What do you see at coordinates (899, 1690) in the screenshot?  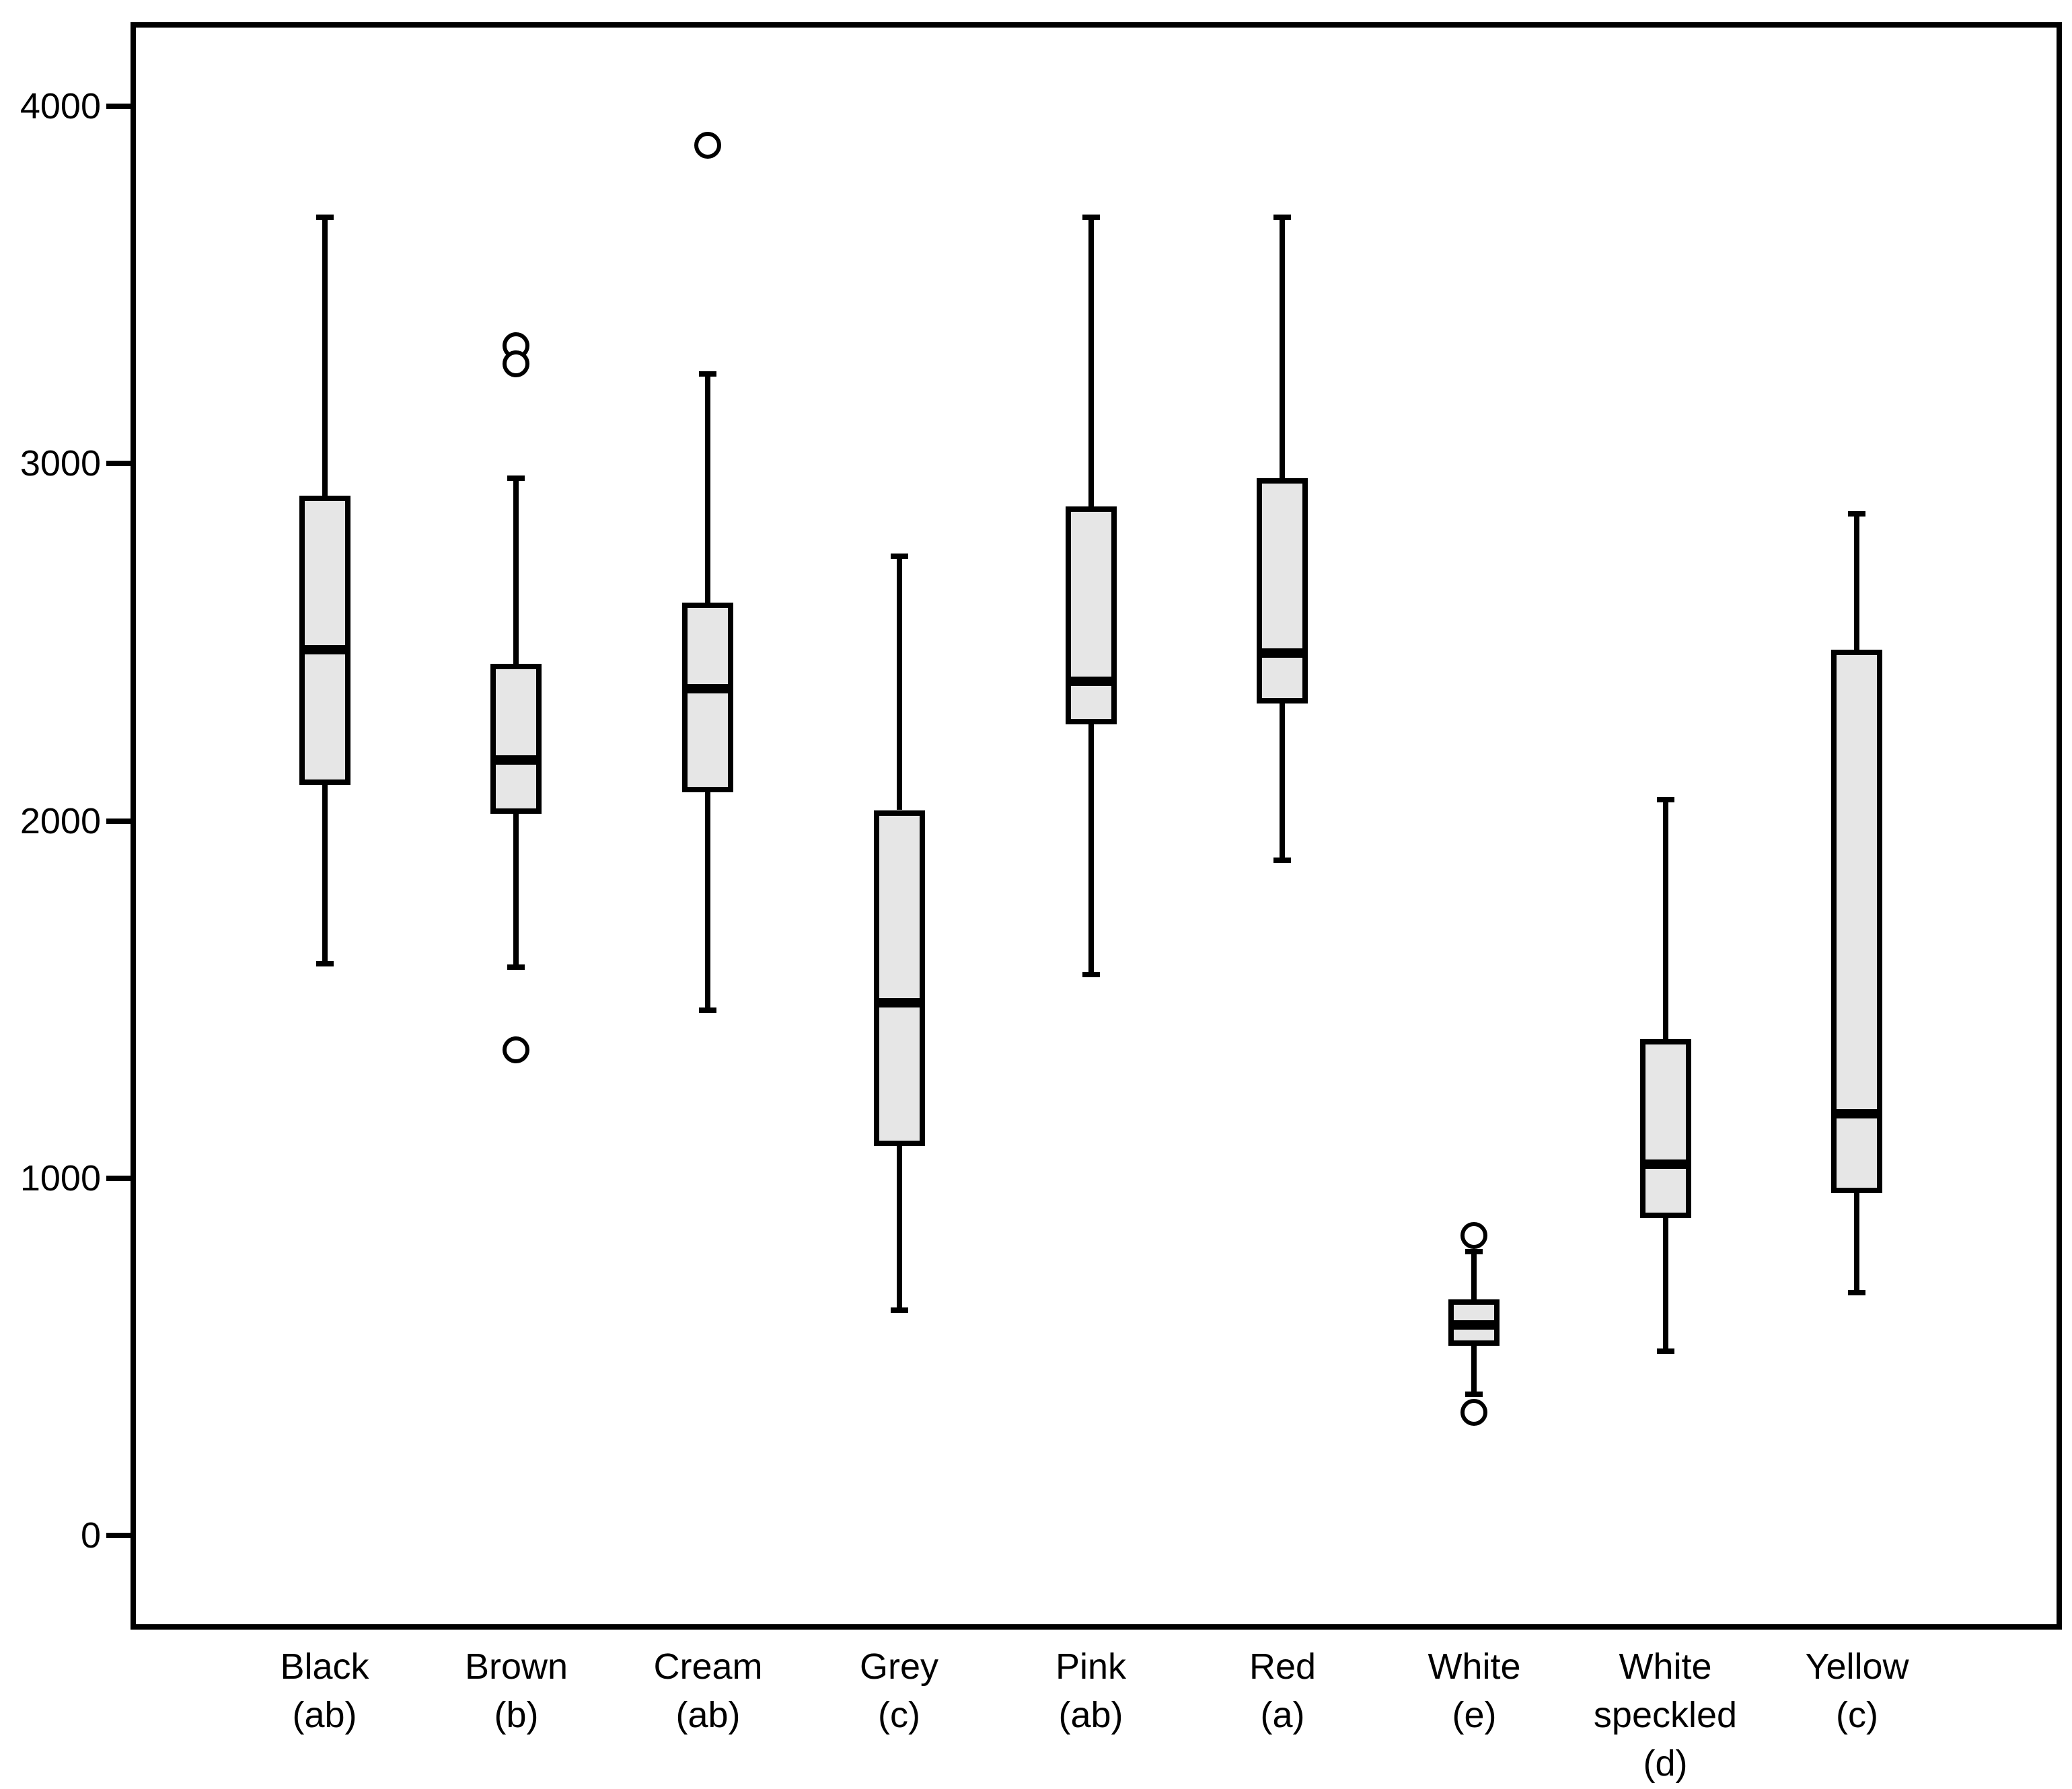 I see `x-category-label: Grey (c)` at bounding box center [899, 1690].